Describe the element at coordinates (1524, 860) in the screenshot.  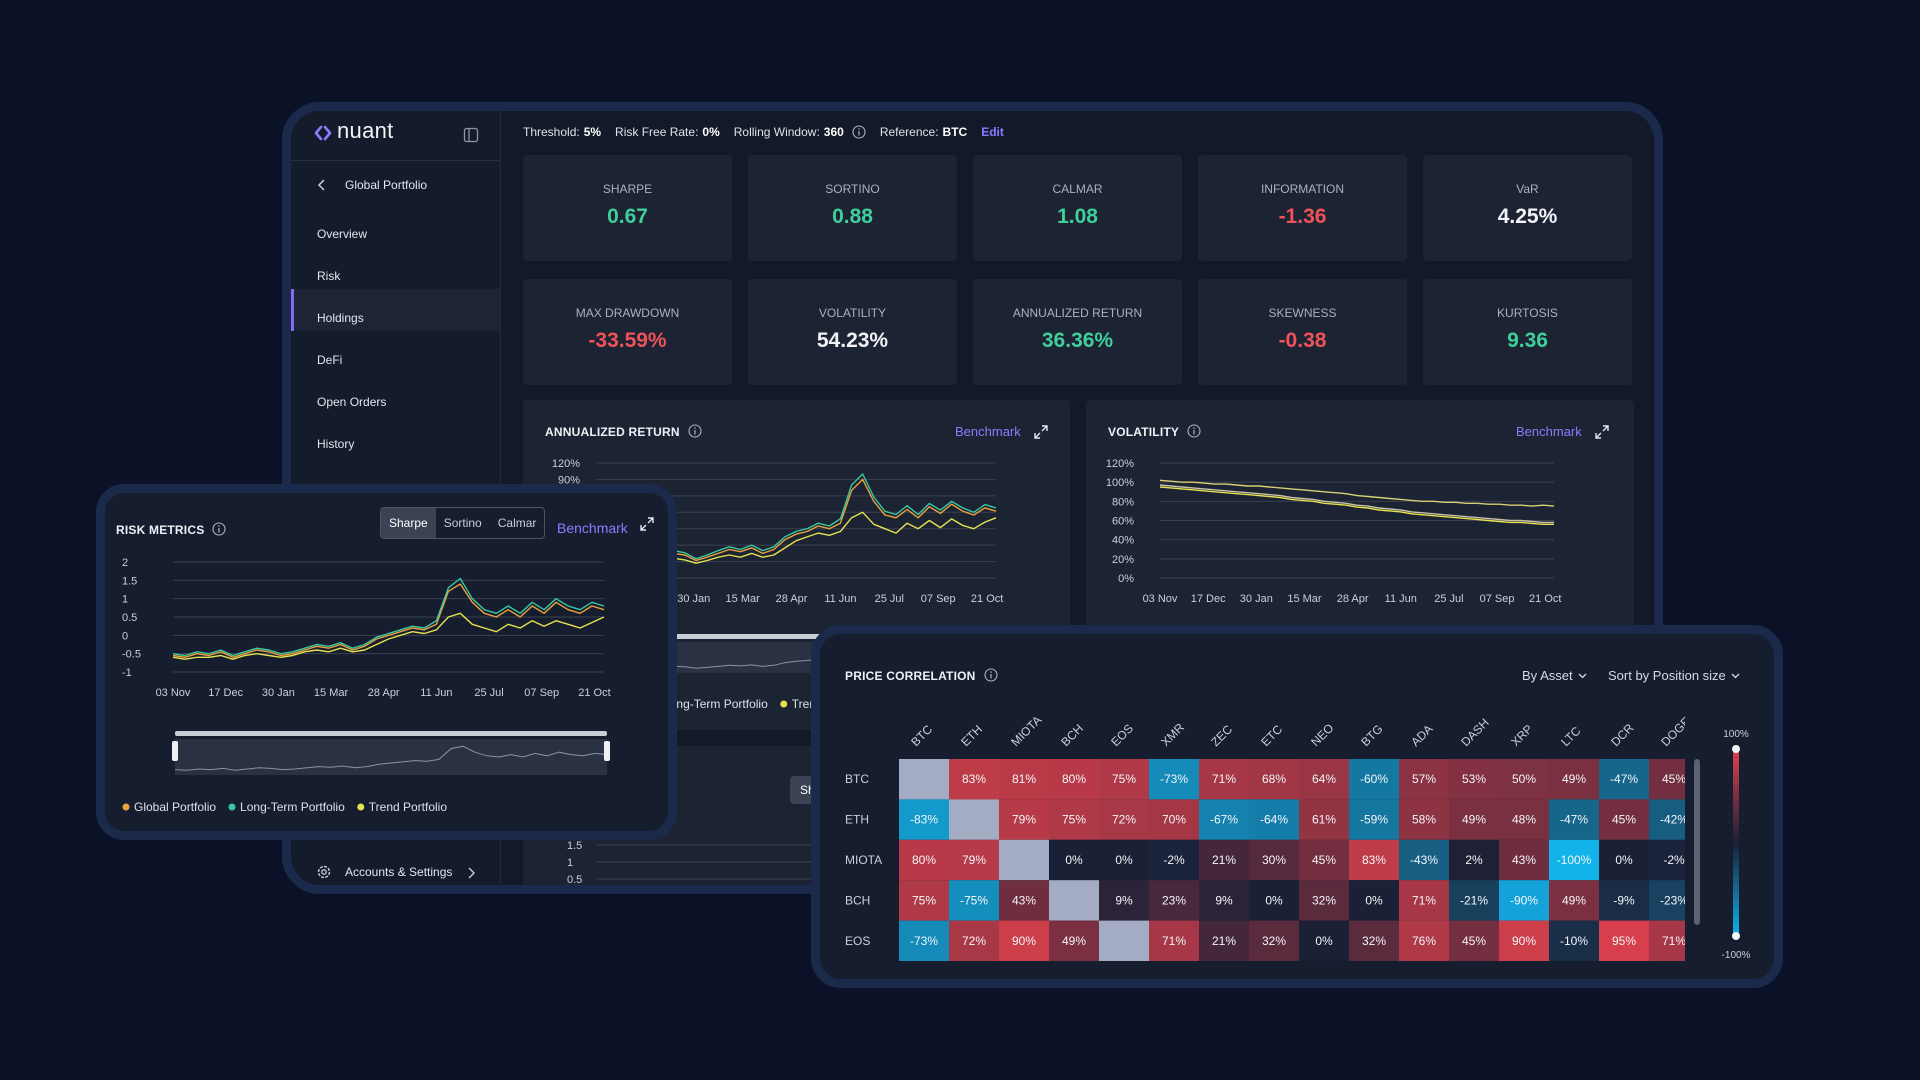
I see `cell-label: 43%` at that location.